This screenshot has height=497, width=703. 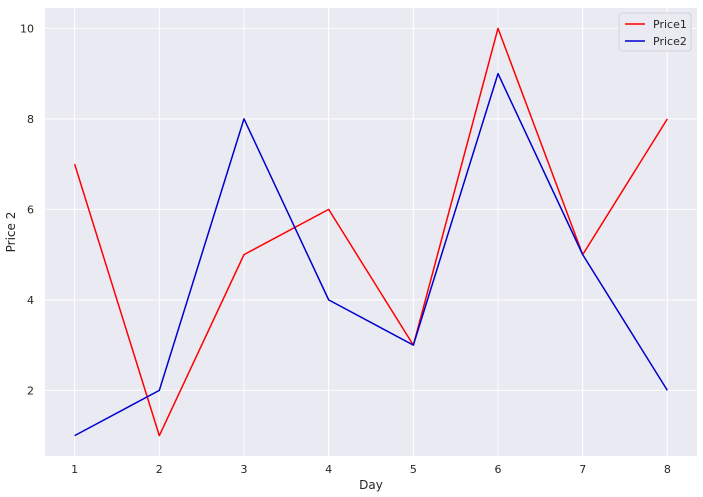 What do you see at coordinates (582, 469) in the screenshot?
I see `x-tick-label: 7` at bounding box center [582, 469].